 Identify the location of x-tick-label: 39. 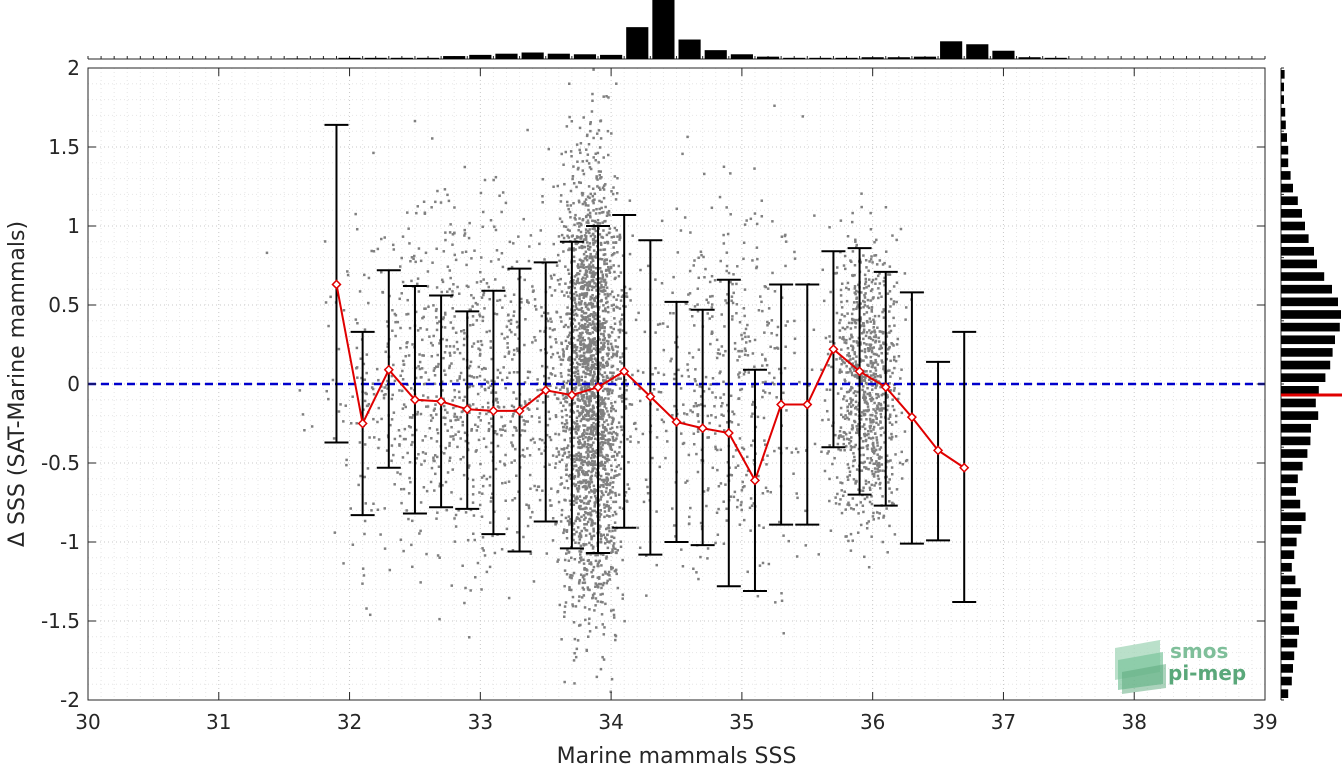
(1264, 722).